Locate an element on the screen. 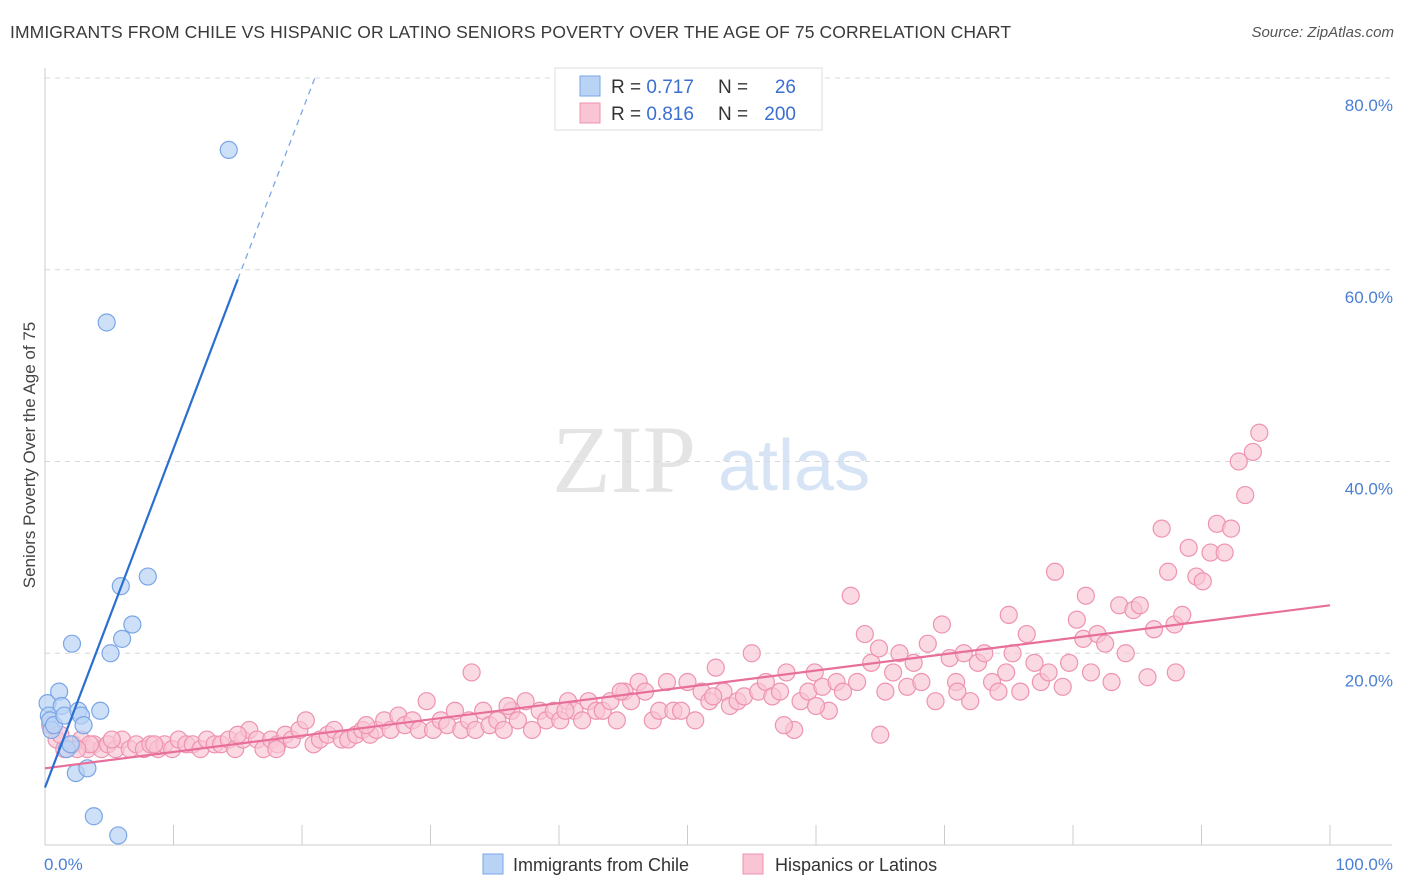 This screenshot has width=1406, height=892. legend-n-label-1: N = is located at coordinates (733, 87).